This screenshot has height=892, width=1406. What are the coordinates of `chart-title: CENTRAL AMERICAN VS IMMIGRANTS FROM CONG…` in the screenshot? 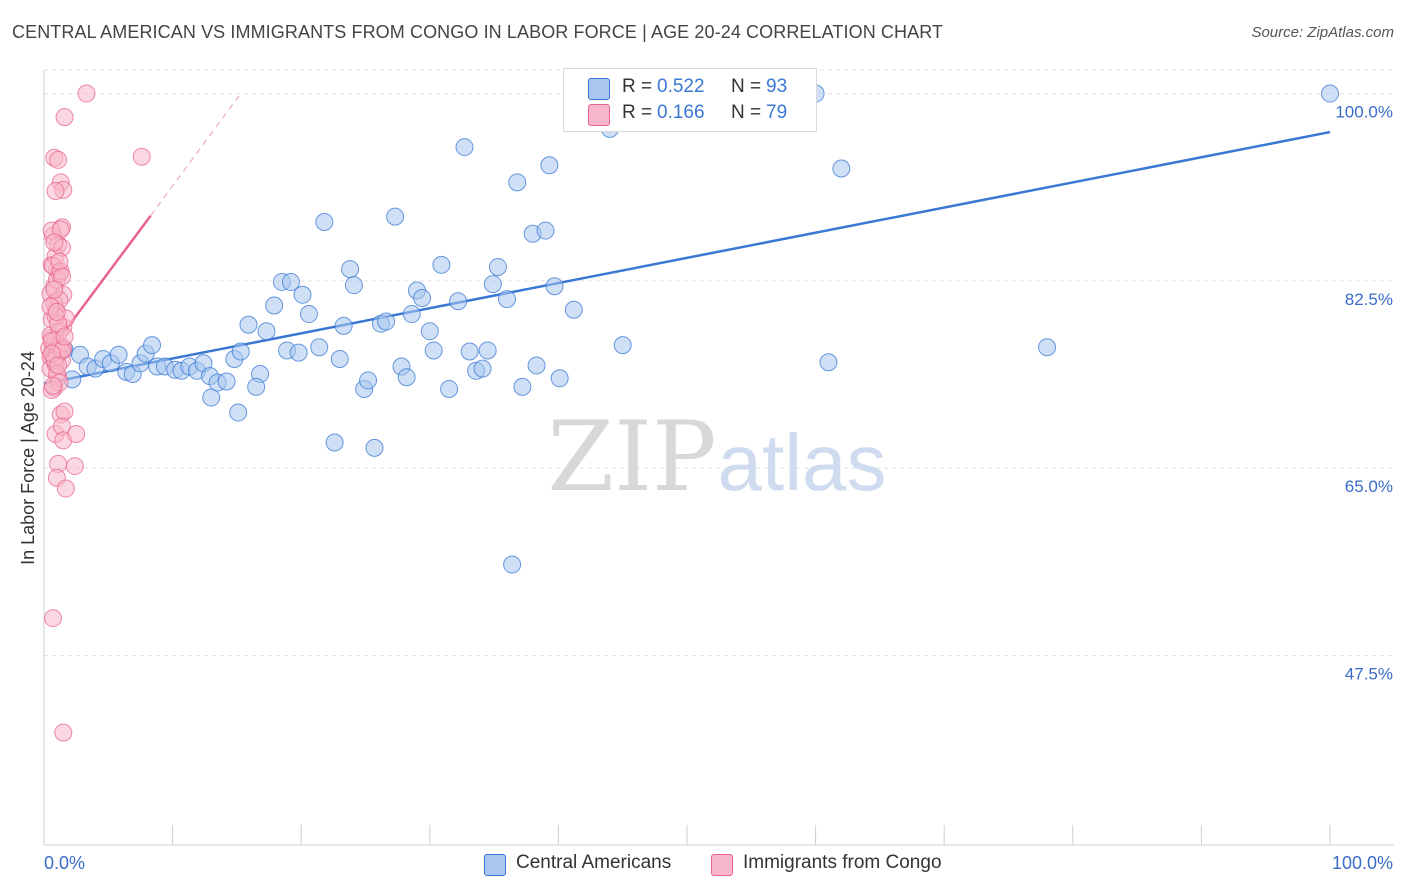 It's located at (478, 32).